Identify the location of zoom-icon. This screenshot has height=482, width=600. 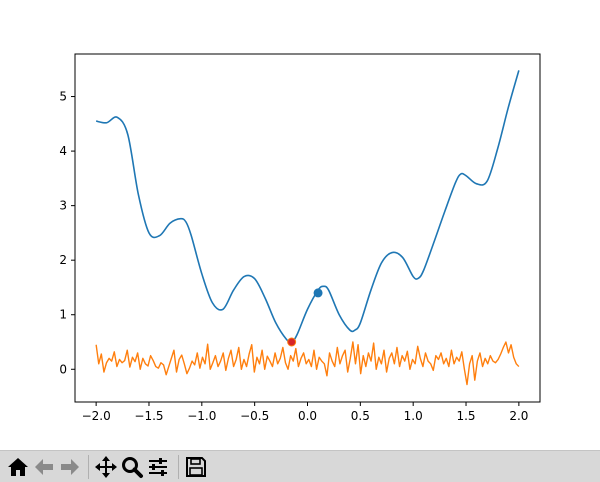
(132, 467).